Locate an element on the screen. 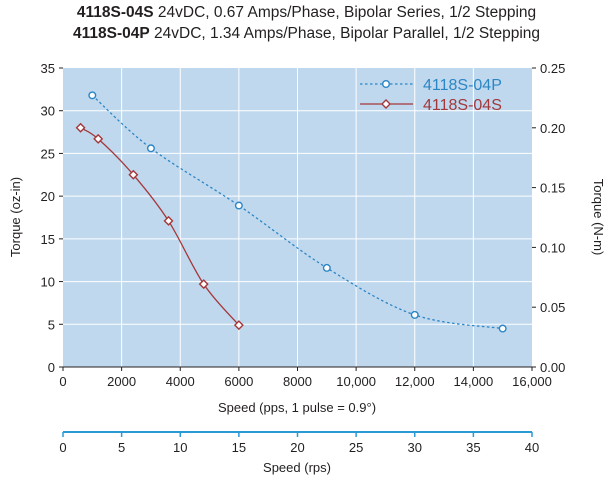  y-right-tick-label: 0.25 is located at coordinates (552, 68).